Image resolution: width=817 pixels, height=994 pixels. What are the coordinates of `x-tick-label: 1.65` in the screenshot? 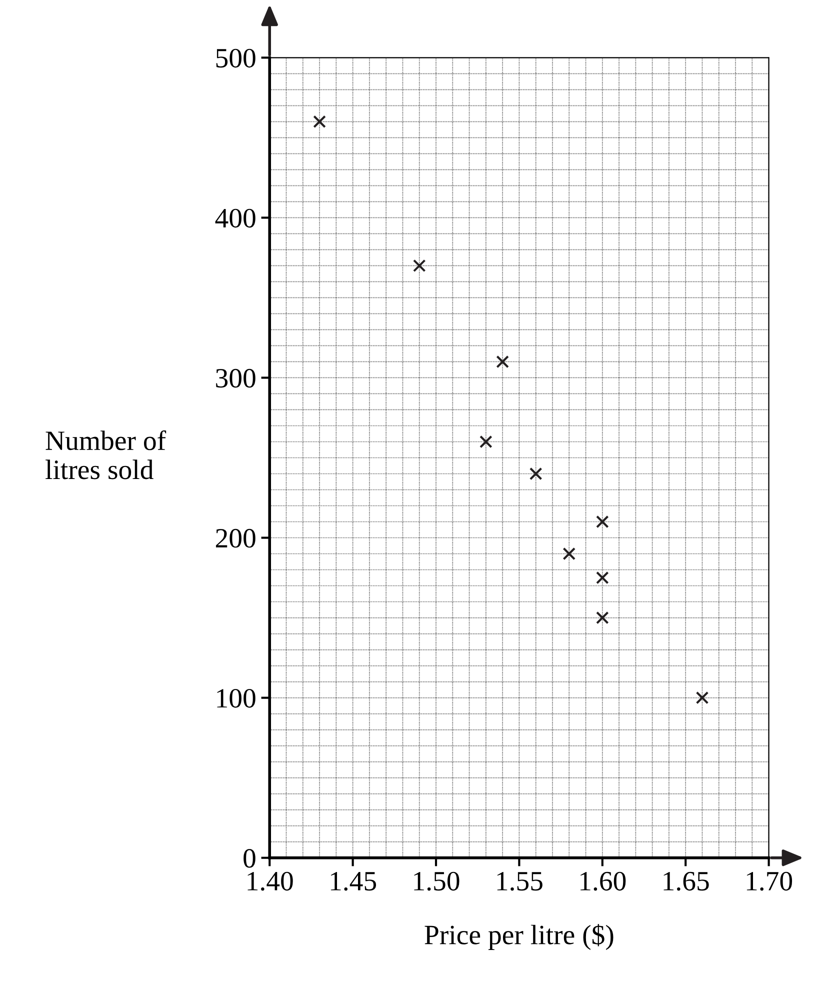 It's located at (686, 881).